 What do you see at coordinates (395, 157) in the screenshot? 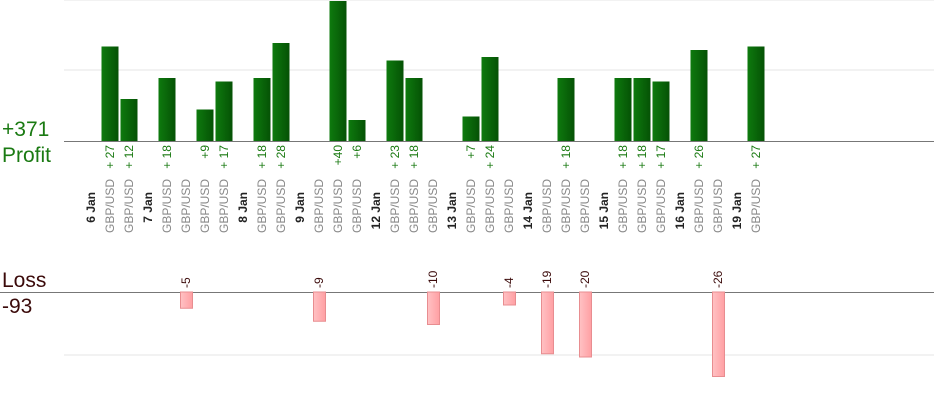
I see `profit-value-label: + 23` at bounding box center [395, 157].